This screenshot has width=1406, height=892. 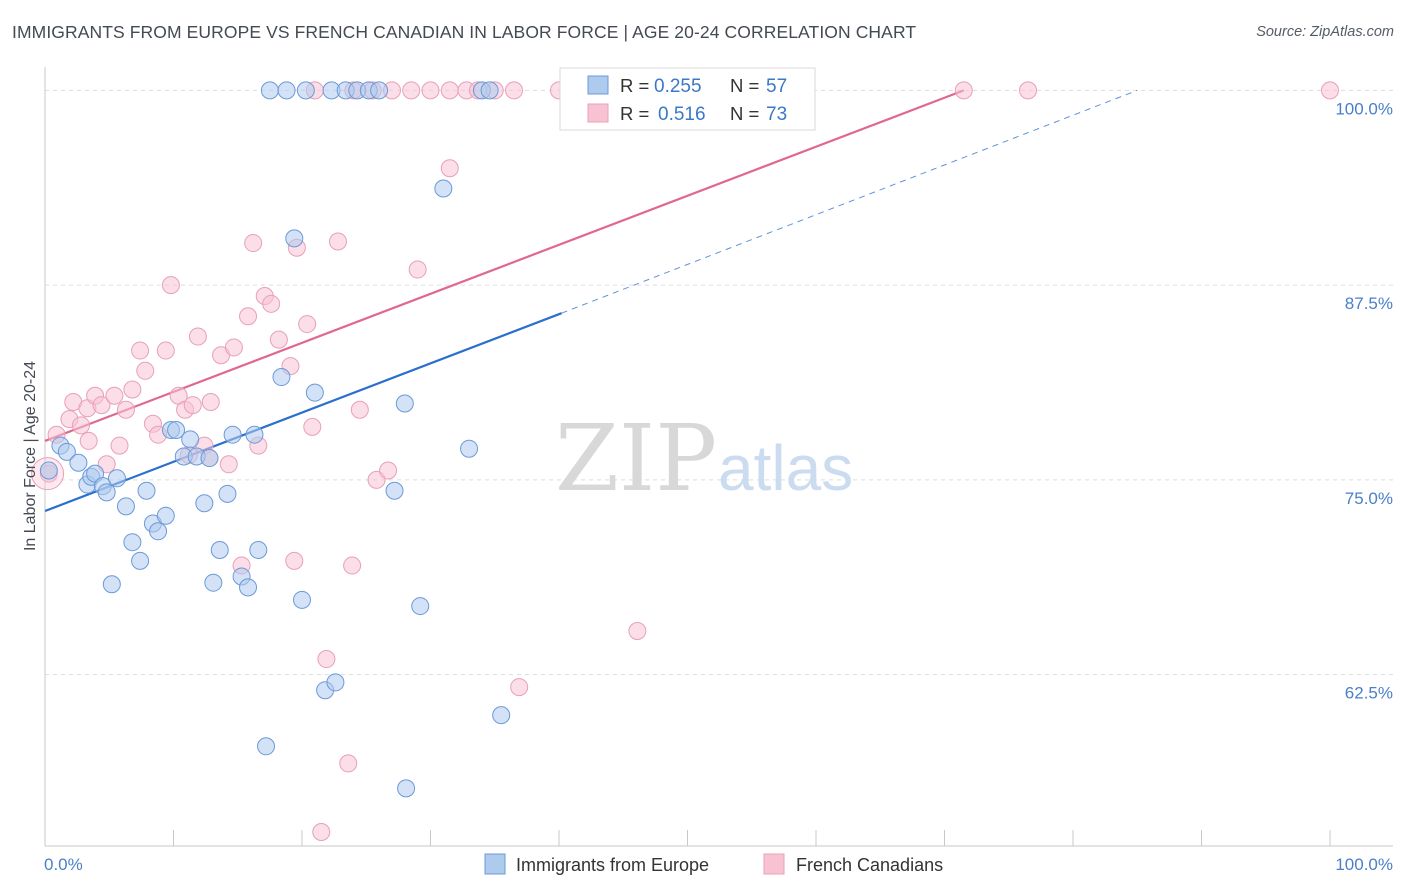 What do you see at coordinates (687, 99) in the screenshot?
I see `stats-legend: R = 0.255 N = 57 R = 0.516 N = 73` at bounding box center [687, 99].